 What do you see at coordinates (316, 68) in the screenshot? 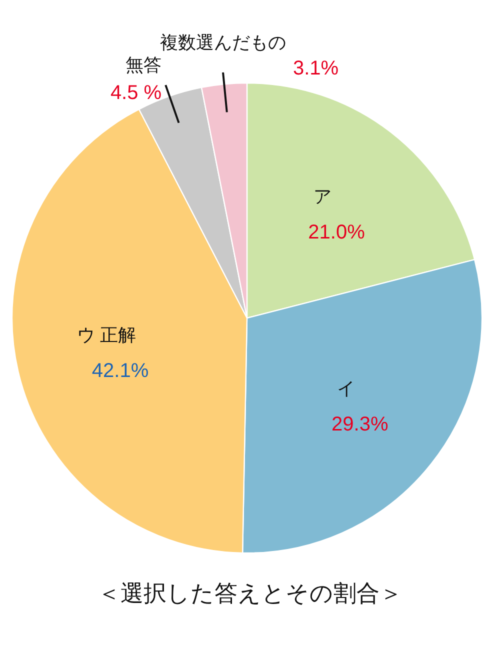
I see `data-label: 3.1%` at bounding box center [316, 68].